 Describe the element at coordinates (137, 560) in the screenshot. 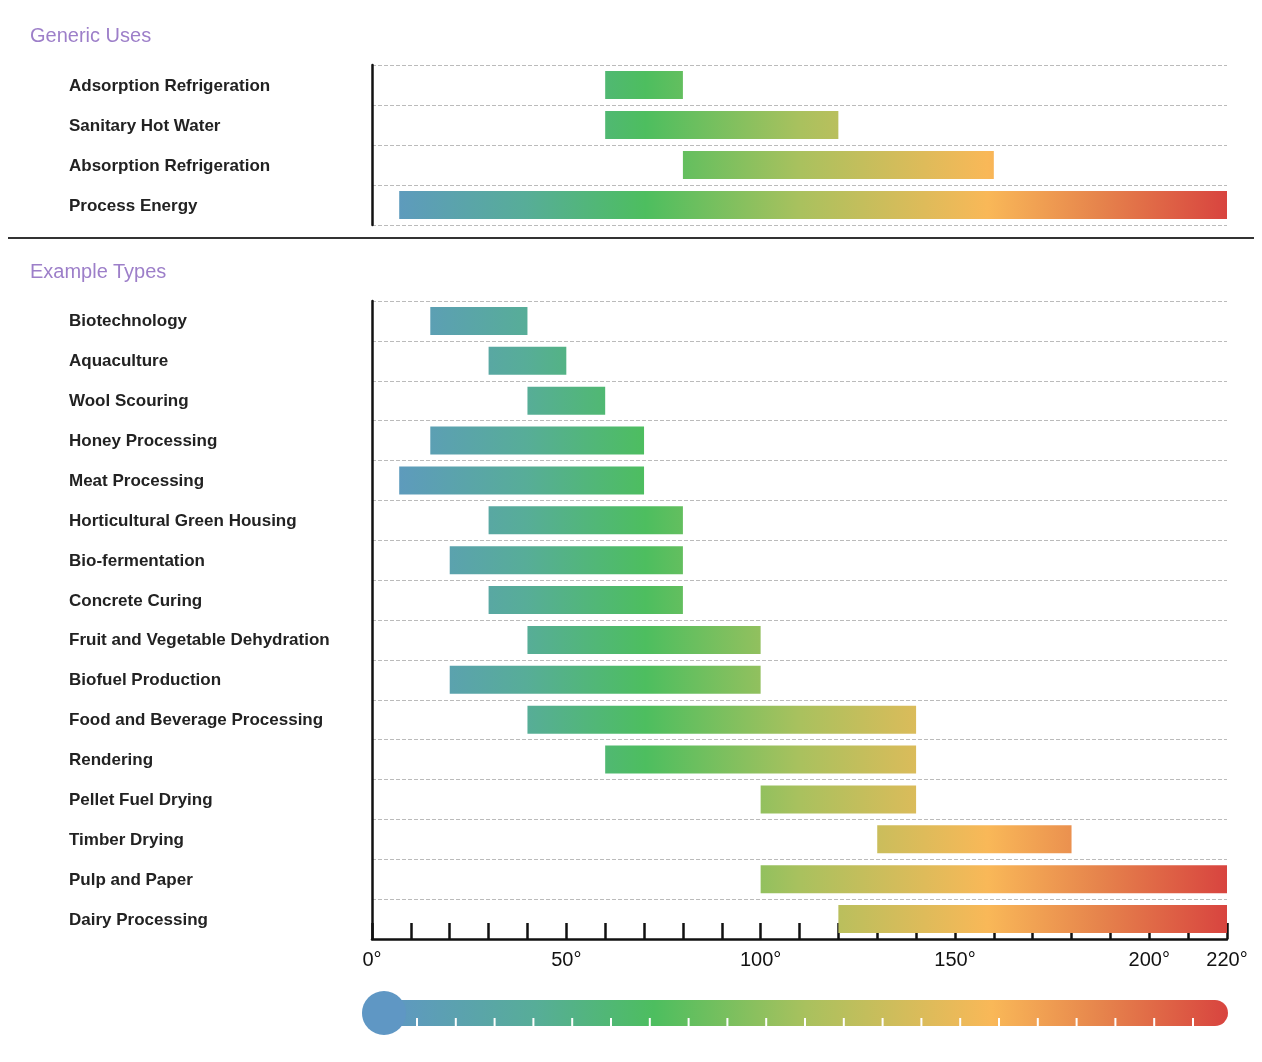

I see `y-tick-label: Bio-fermentation` at that location.